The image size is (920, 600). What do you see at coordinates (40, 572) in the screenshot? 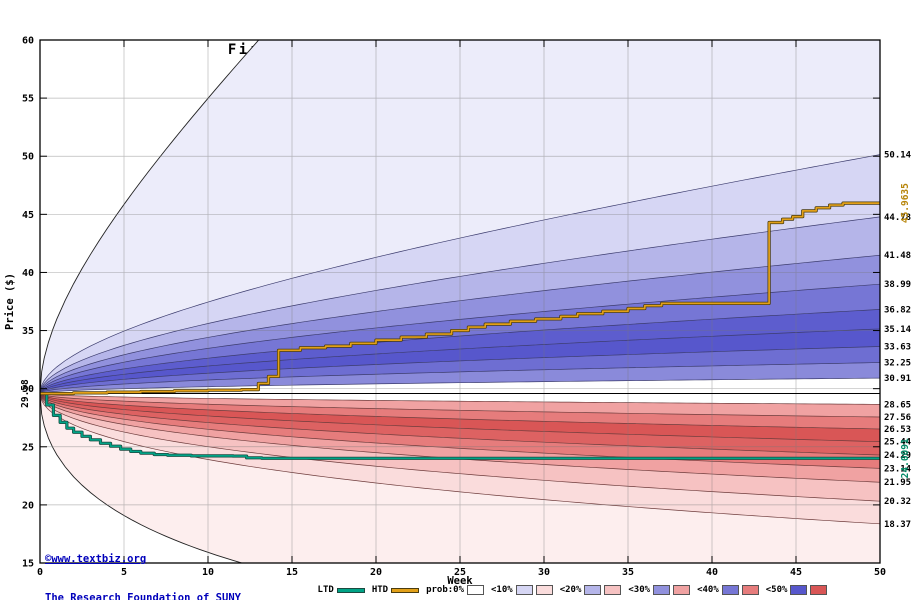
I see `x-tick-label: 0` at bounding box center [40, 572].